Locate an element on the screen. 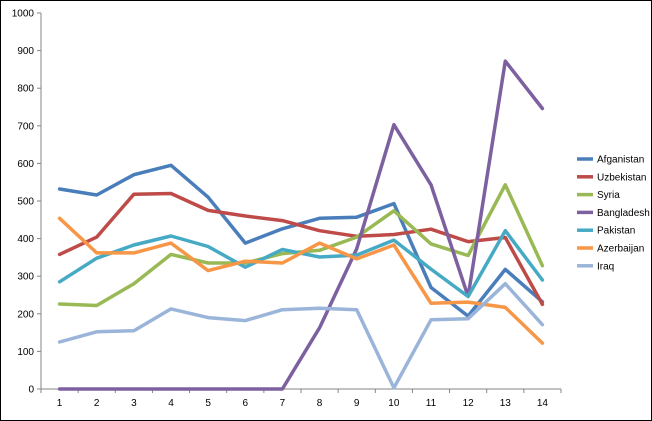  x-tick-label: 14 is located at coordinates (543, 403).